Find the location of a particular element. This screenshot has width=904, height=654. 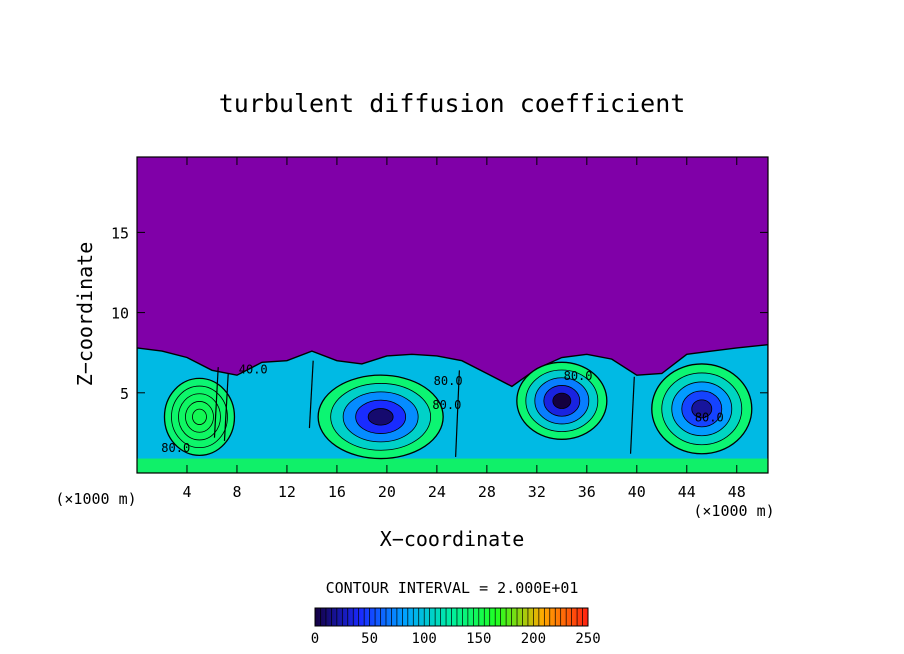

colorbar-frame is located at coordinates (451, 617).